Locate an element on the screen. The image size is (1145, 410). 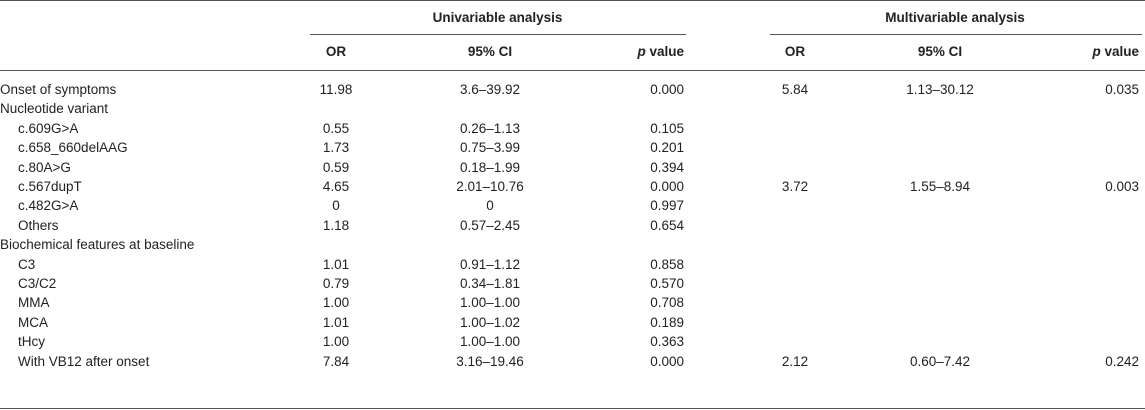
univariable-or: 0.79 is located at coordinates (336, 283).